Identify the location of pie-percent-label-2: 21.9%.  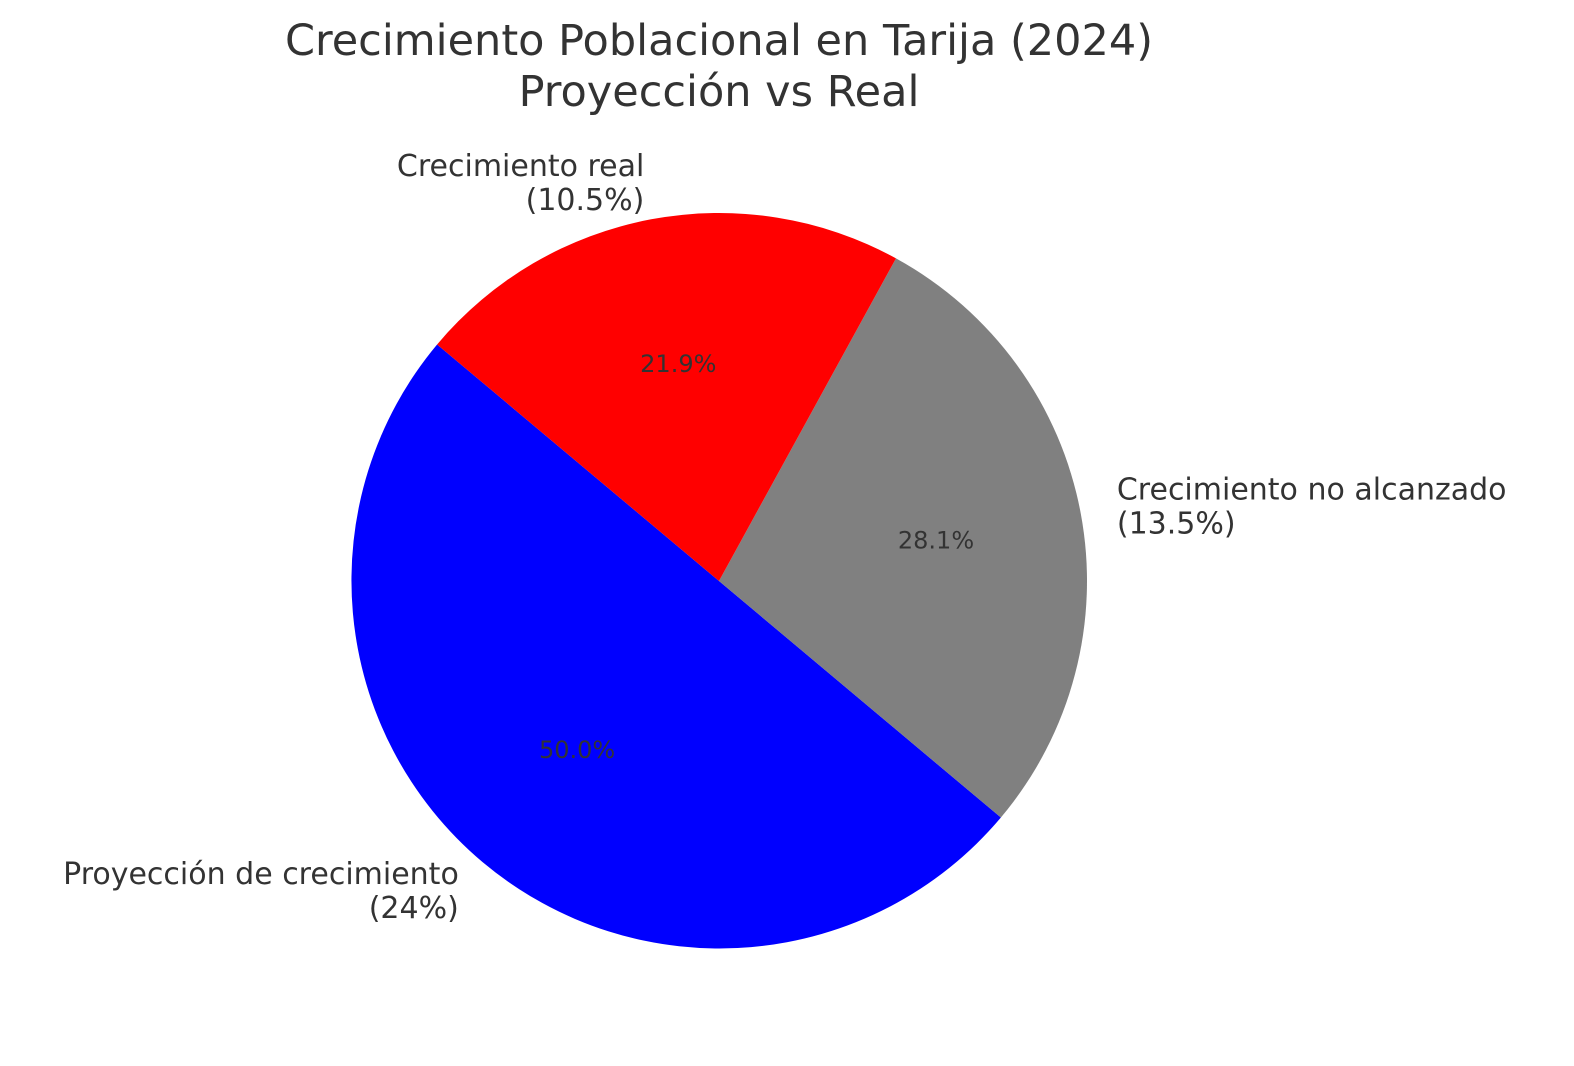
(678, 364).